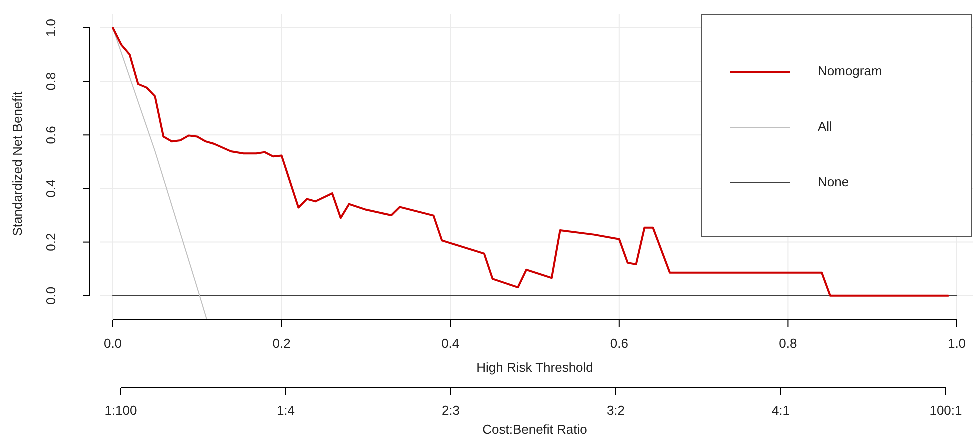 The height and width of the screenshot is (439, 974). What do you see at coordinates (535, 367) in the screenshot?
I see `x-axis-title: High Risk Threshold` at bounding box center [535, 367].